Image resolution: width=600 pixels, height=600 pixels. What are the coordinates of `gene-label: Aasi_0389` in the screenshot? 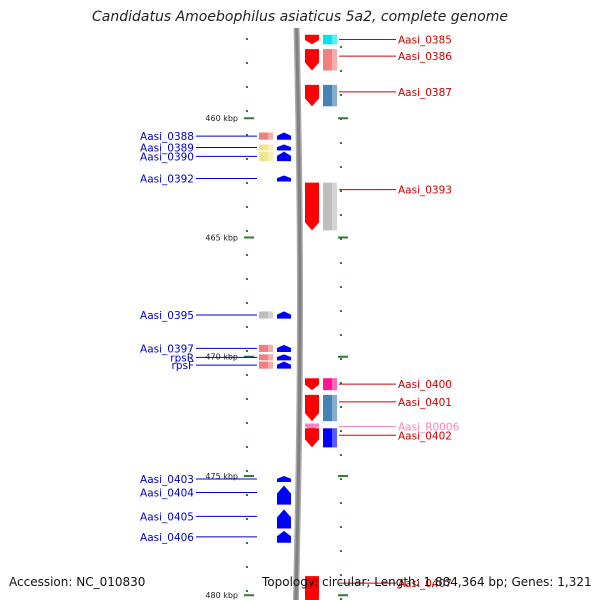 It's located at (167, 148).